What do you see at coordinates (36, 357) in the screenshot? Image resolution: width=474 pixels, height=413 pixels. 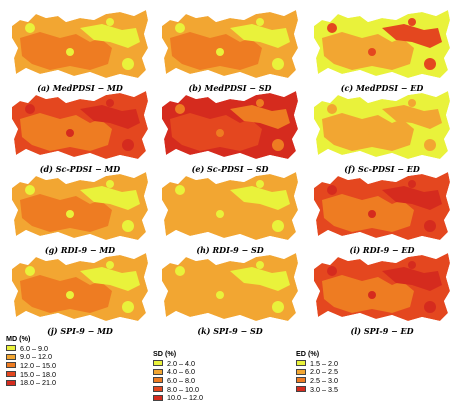 I see `legend-label: 9.0 – 12.0` at bounding box center [36, 357].